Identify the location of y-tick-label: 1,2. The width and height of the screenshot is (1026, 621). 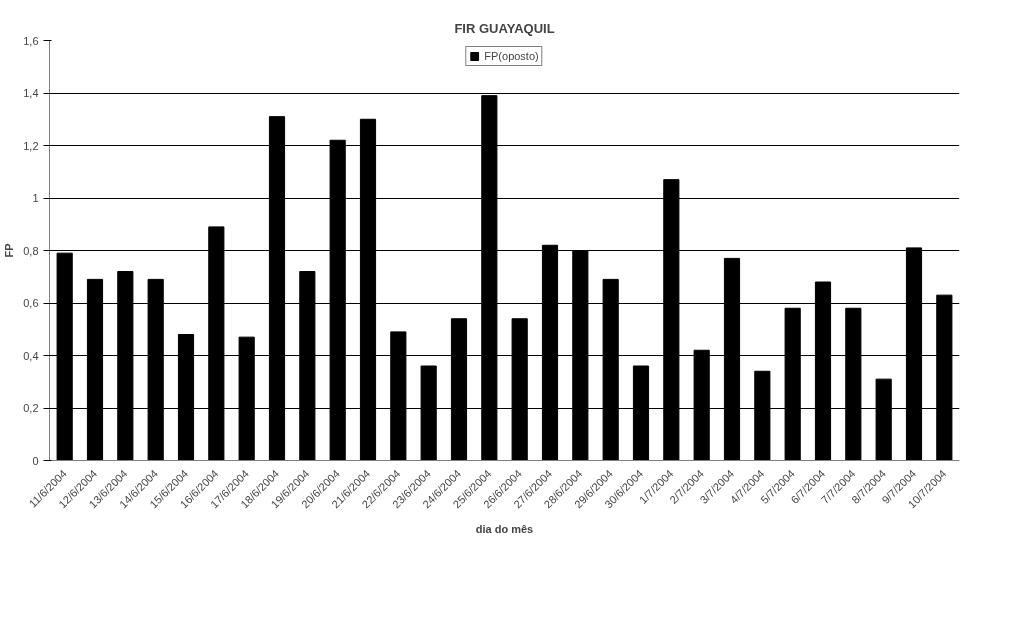
(31, 145).